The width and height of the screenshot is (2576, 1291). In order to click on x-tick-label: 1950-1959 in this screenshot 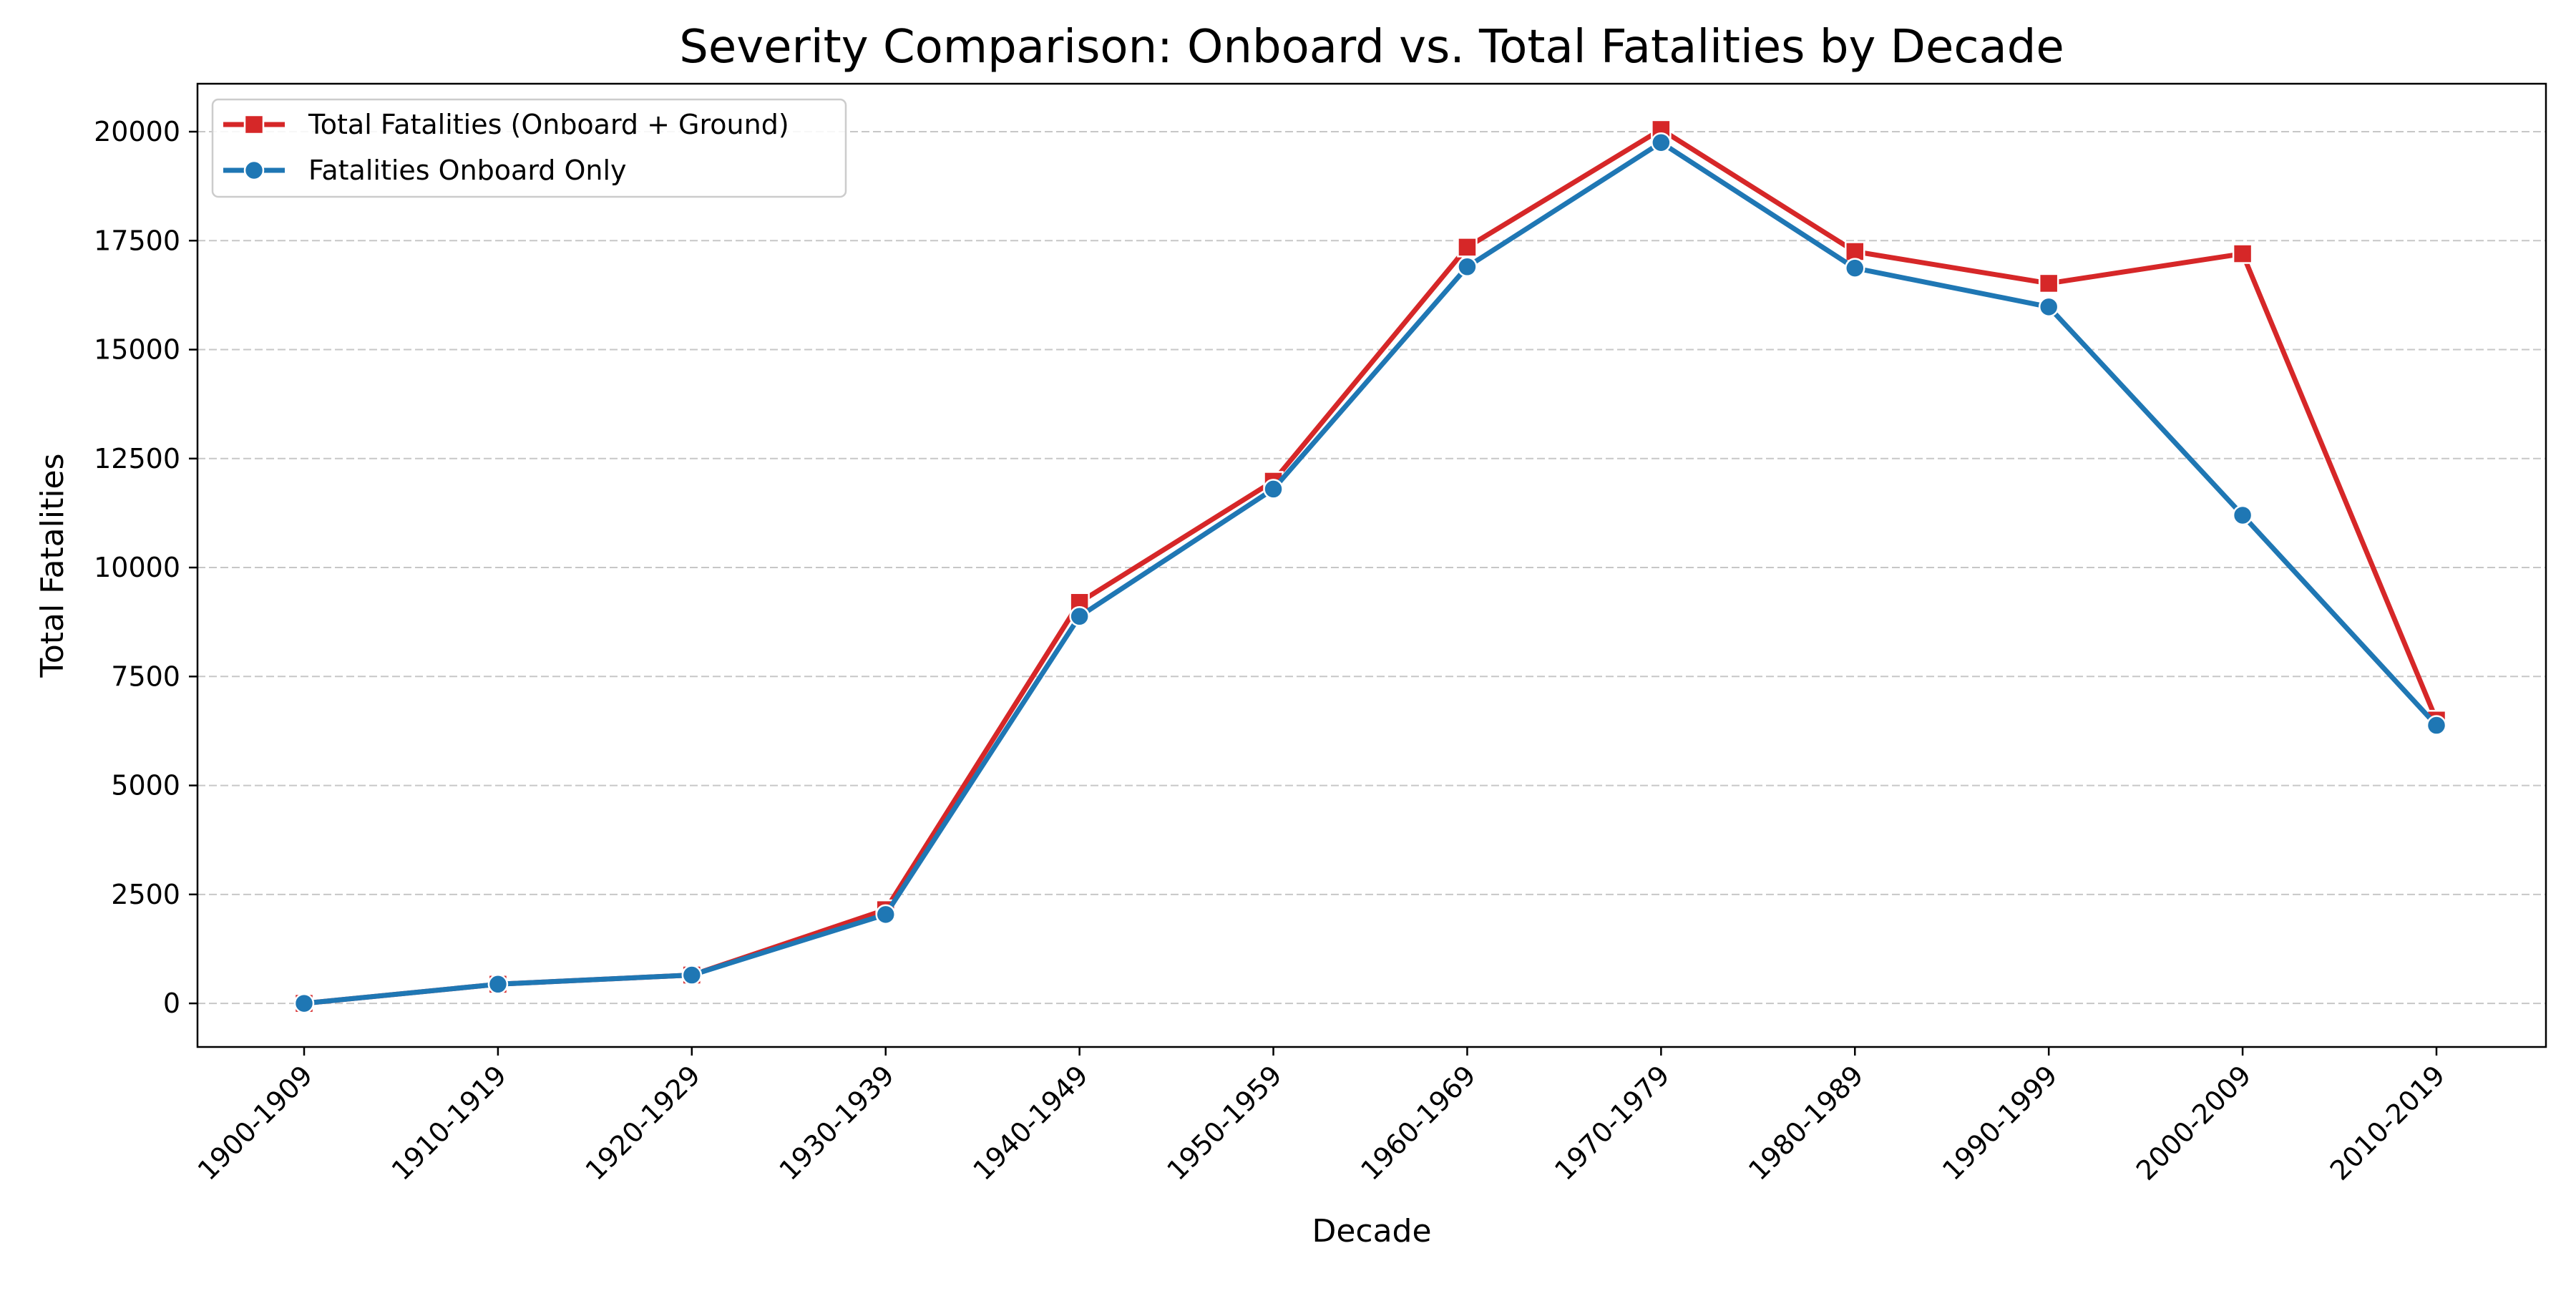, I will do `click(1224, 1123)`.